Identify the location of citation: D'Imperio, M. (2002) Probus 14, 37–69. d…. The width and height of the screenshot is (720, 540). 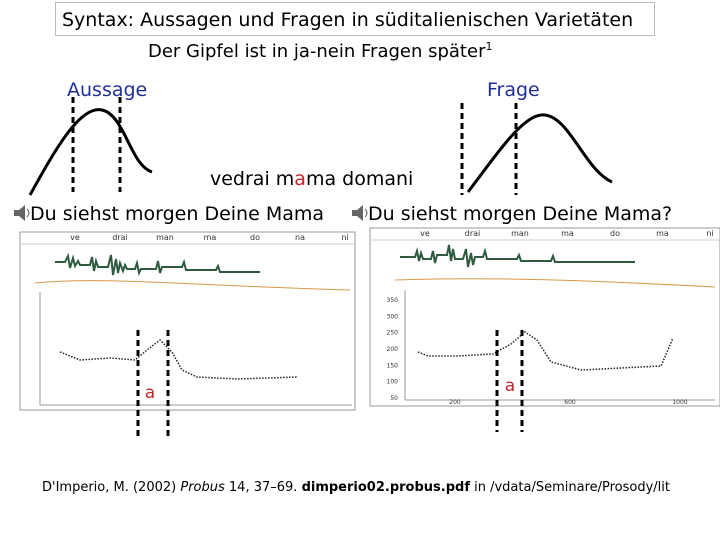
(356, 487).